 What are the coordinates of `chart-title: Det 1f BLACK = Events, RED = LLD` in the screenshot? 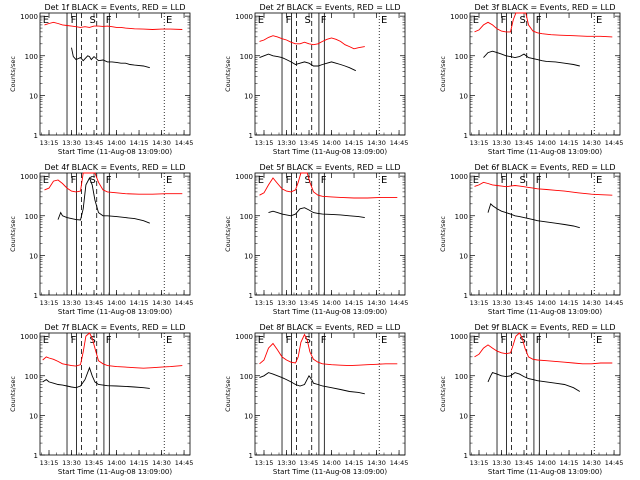 It's located at (114, 7).